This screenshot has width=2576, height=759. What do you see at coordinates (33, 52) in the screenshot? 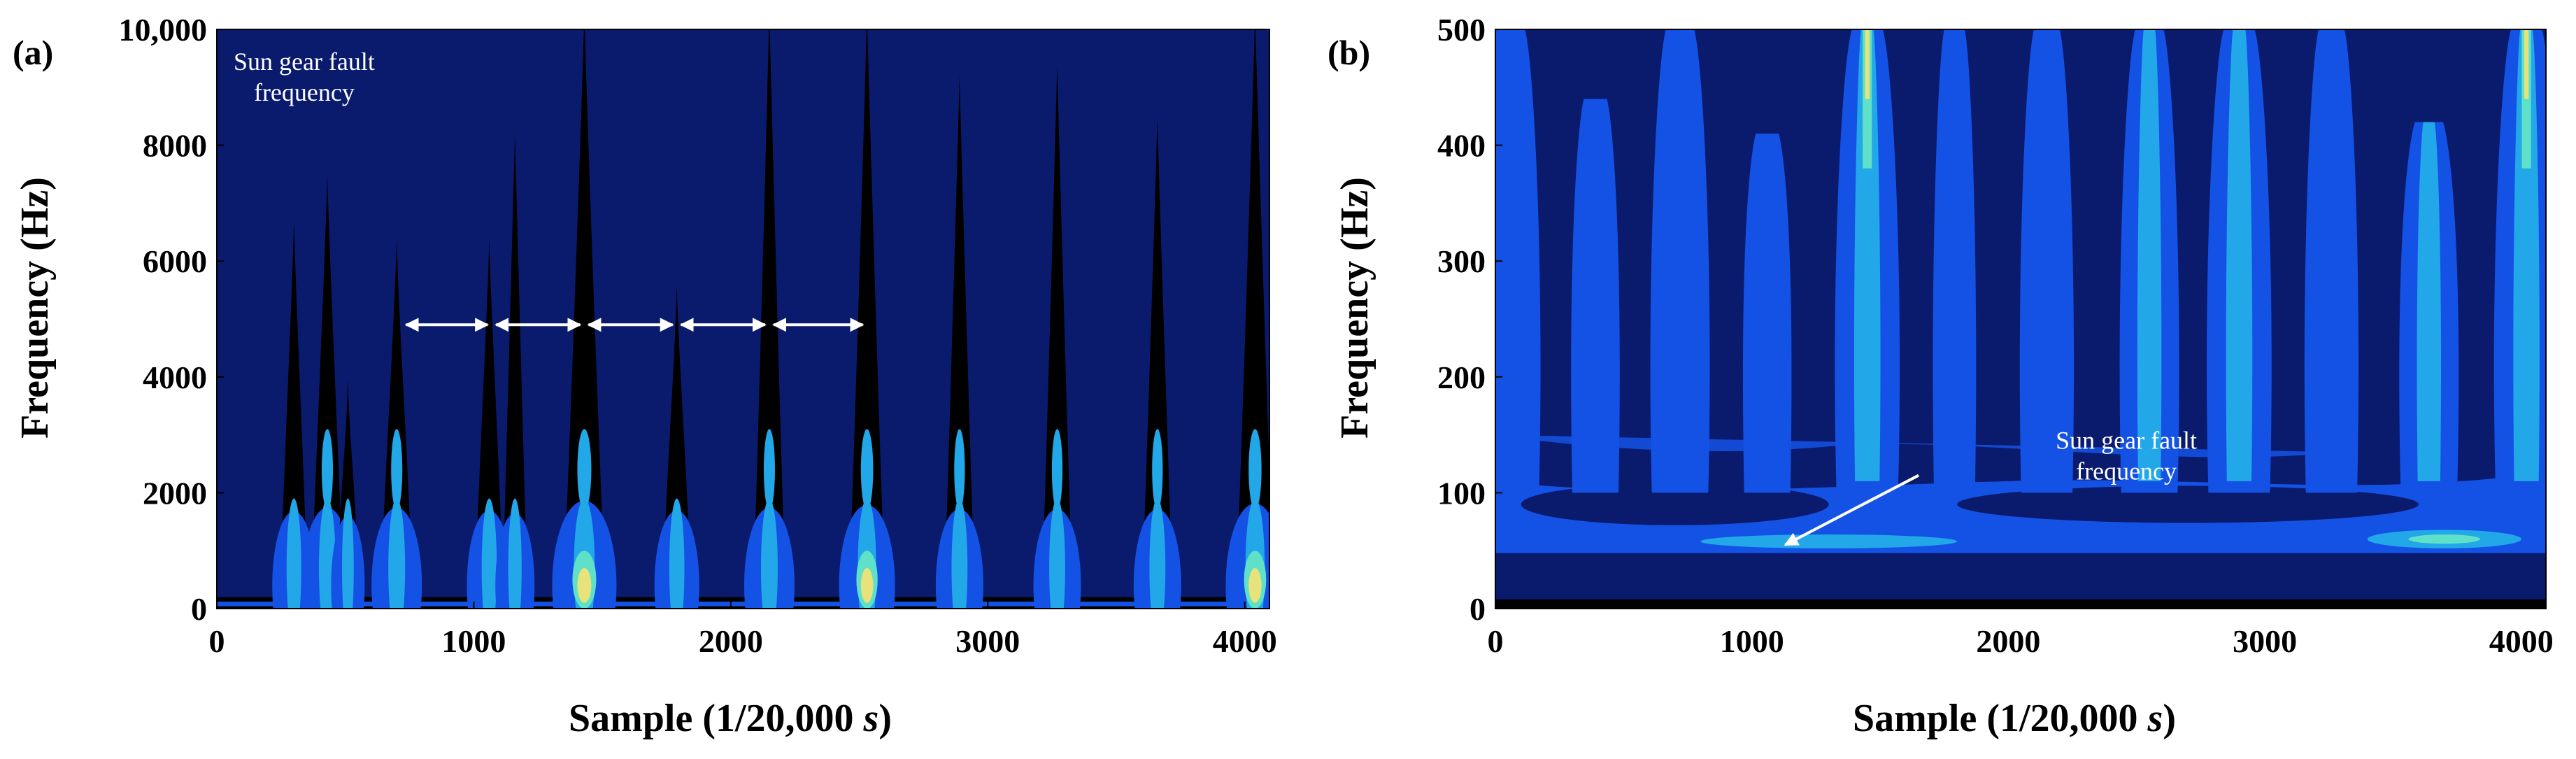
I see `panel-a-label: (a)` at bounding box center [33, 52].